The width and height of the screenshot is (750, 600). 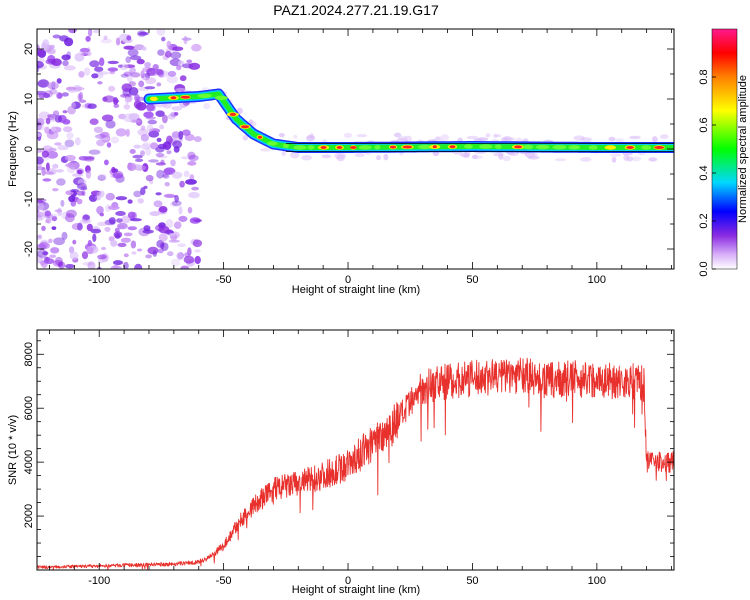 I want to click on spectrogram-y-tick-label: 20, so click(x=29, y=49).